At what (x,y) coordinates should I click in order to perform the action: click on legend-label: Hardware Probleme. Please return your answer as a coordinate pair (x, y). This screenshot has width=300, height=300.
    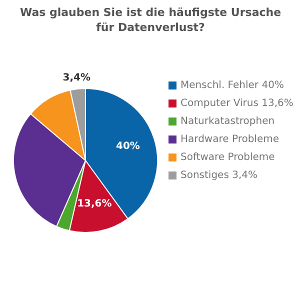
    Looking at the image, I should click on (229, 139).